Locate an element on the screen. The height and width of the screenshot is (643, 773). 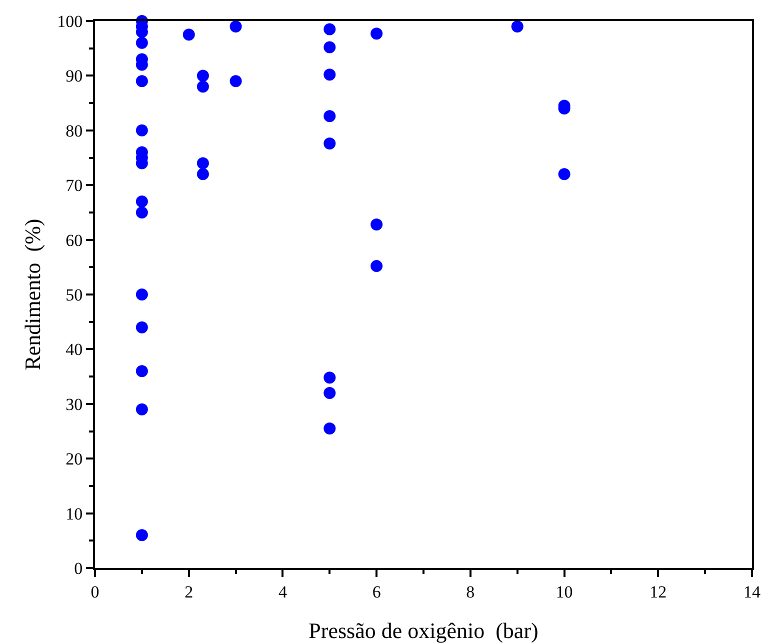
y-tick-label: 10 is located at coordinates (74, 514).